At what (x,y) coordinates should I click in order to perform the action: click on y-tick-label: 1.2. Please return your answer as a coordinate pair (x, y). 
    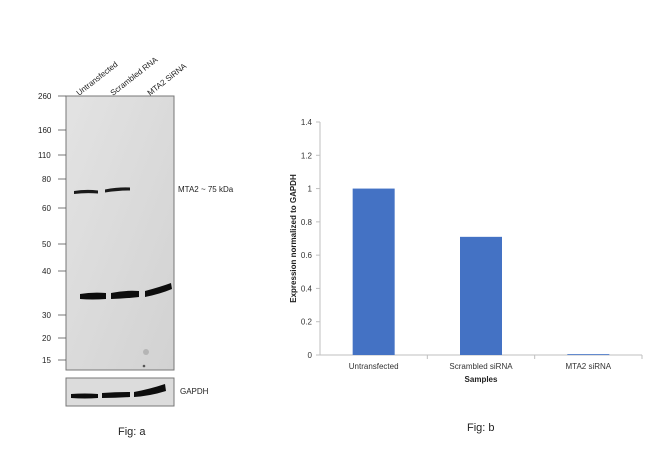
    Looking at the image, I should click on (307, 155).